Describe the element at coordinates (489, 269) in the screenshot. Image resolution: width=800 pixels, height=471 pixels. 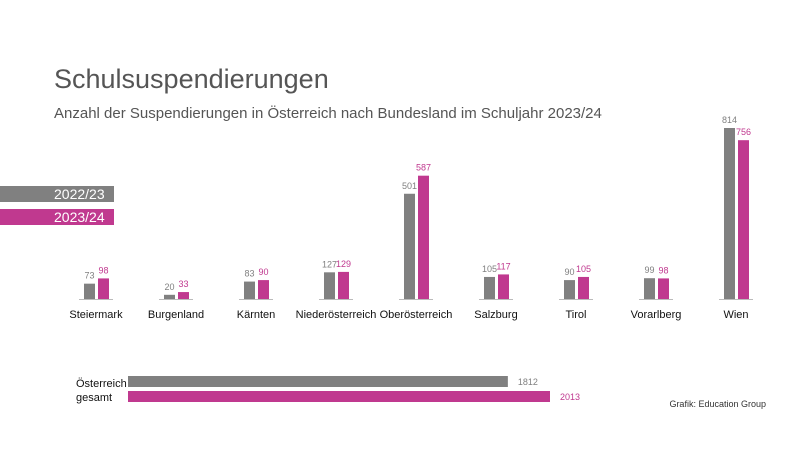
I see `value-label-salzburg-2022-23: 105` at that location.